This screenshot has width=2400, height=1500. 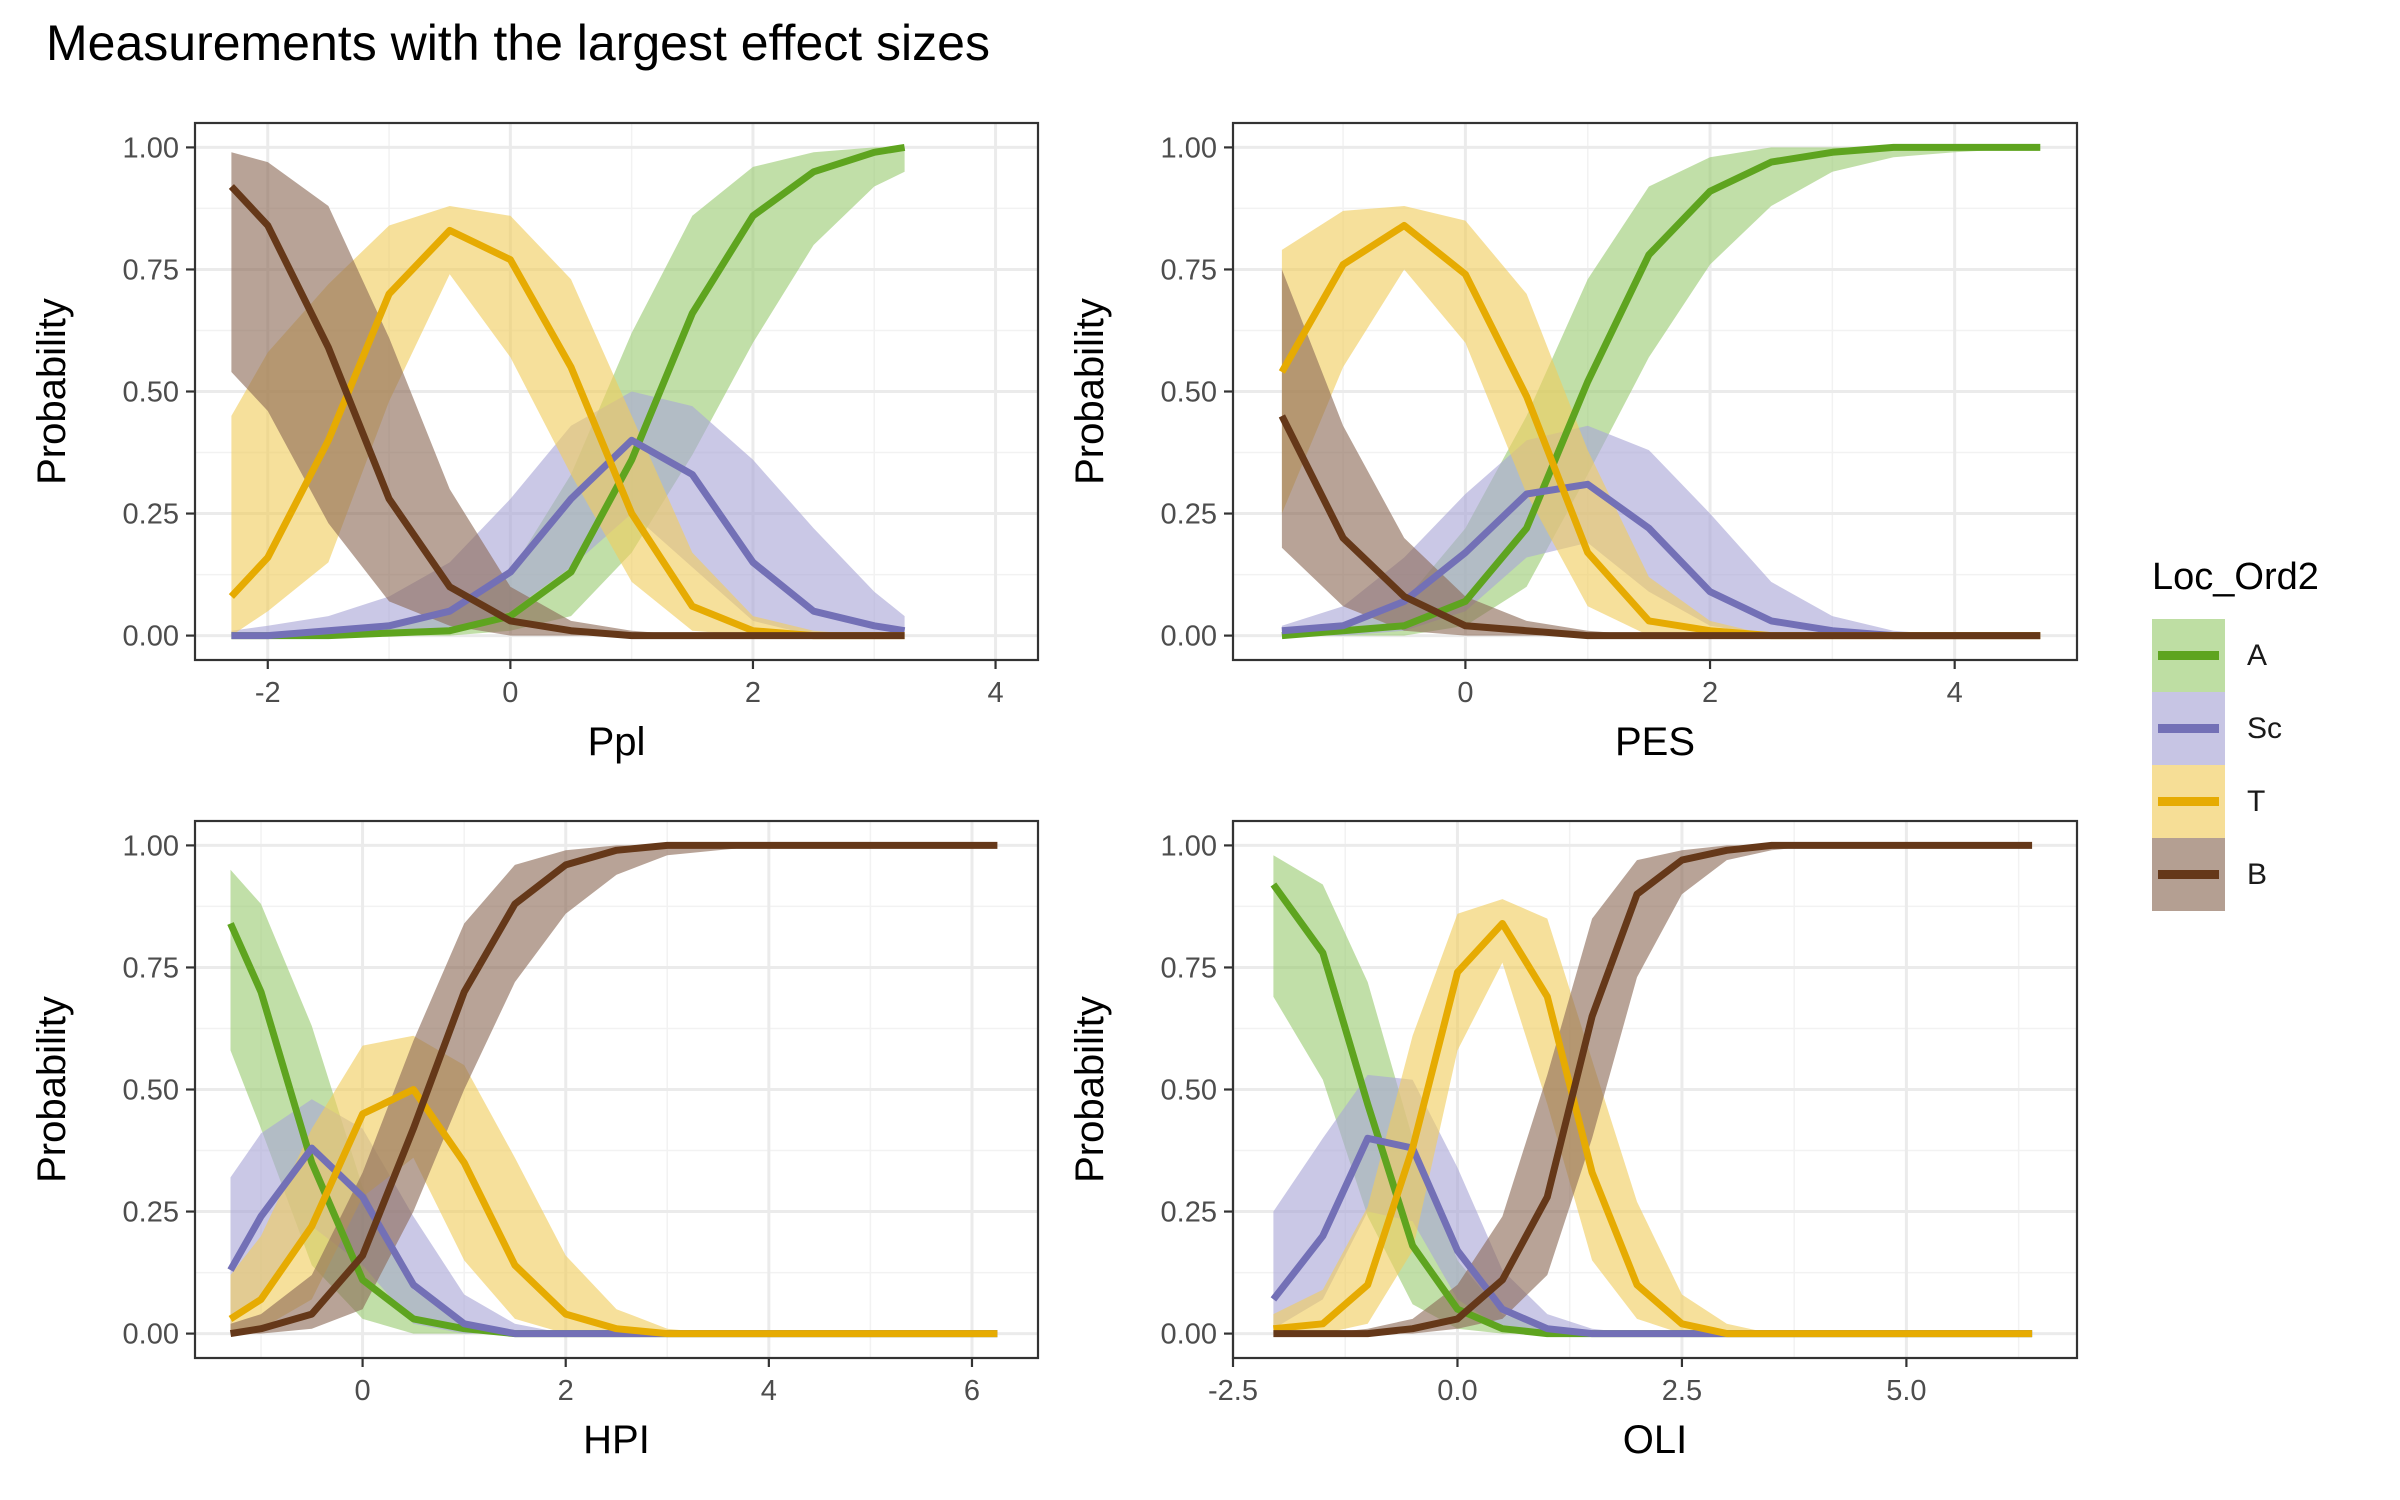 What do you see at coordinates (616, 1440) in the screenshot?
I see `x-axis-title: HPI` at bounding box center [616, 1440].